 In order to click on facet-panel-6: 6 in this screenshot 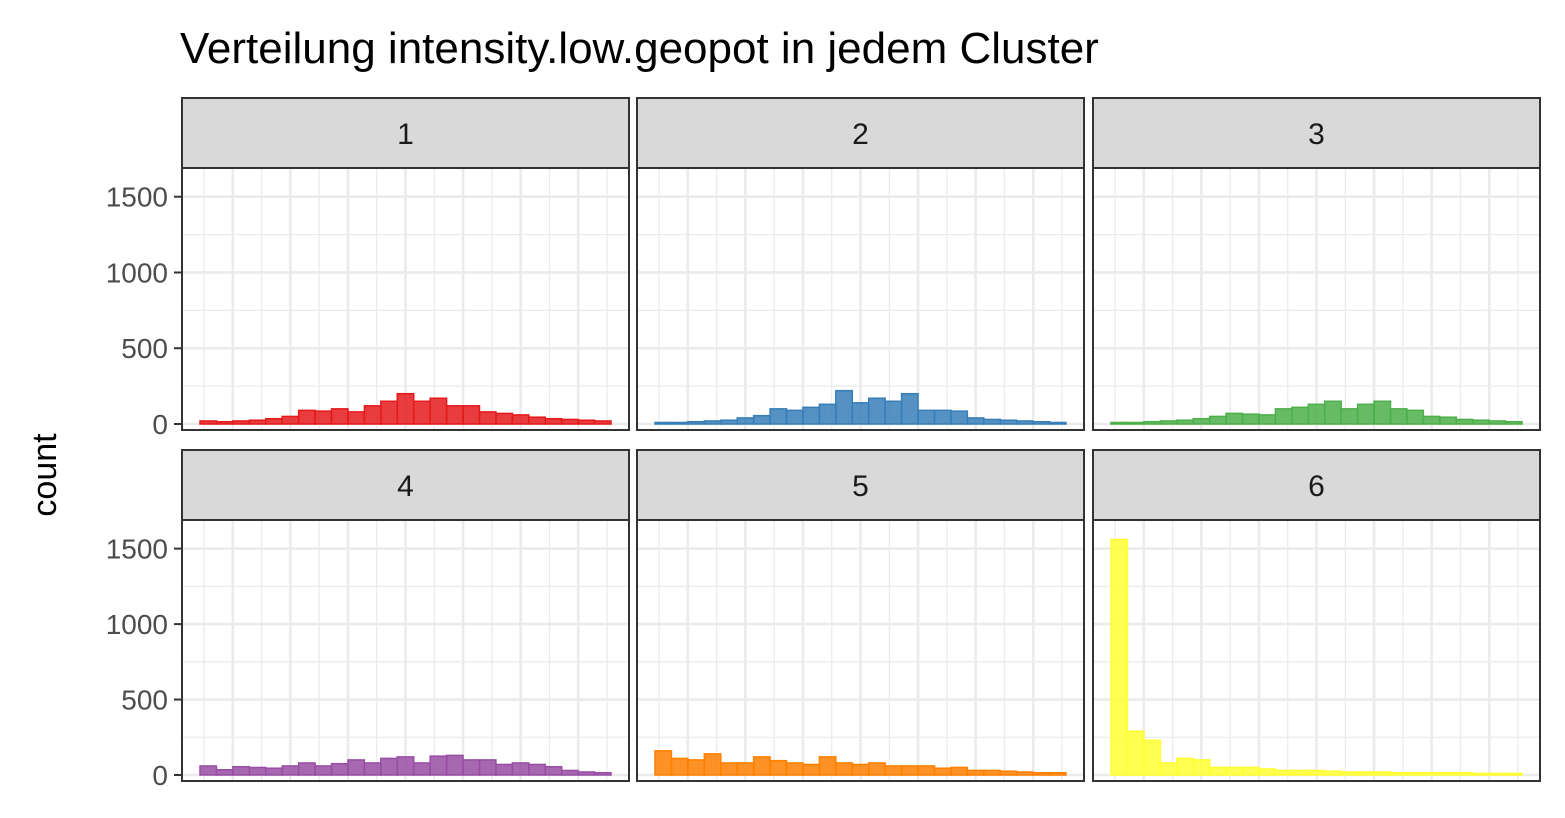, I will do `click(1316, 615)`.